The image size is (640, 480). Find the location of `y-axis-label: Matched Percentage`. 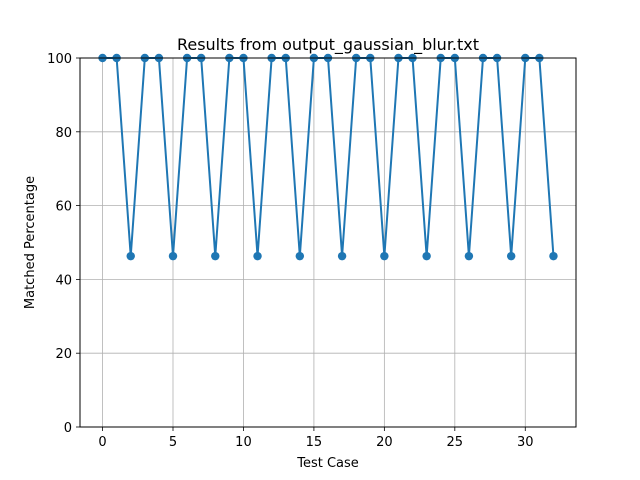

y-axis-label: Matched Percentage is located at coordinates (30, 242).